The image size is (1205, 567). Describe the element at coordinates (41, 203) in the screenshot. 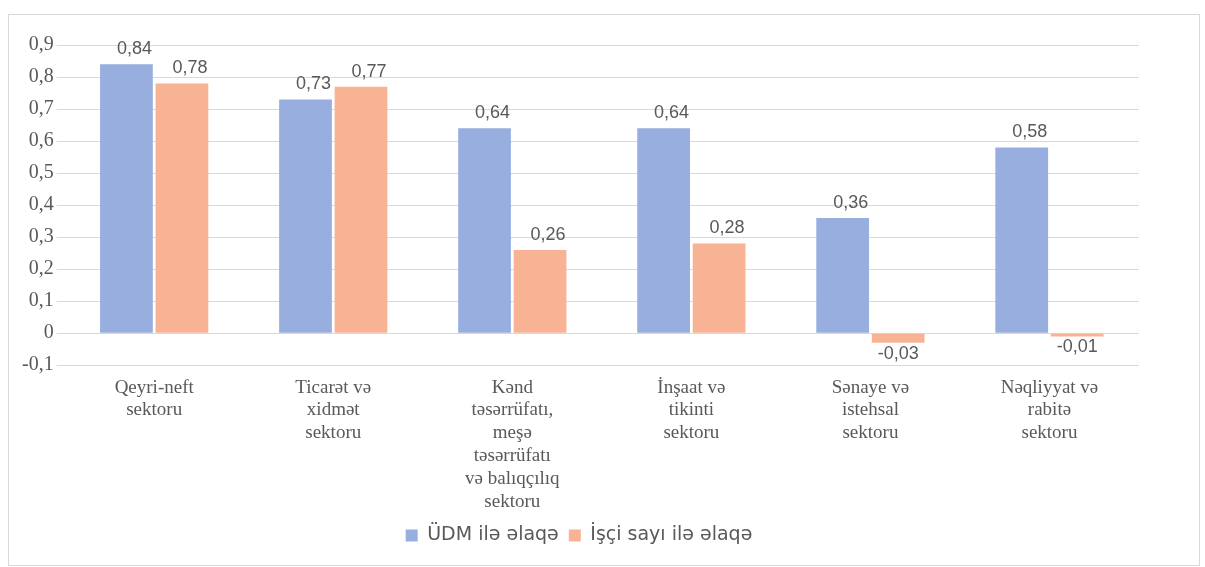

I see `y-tick-label: 0,4` at that location.